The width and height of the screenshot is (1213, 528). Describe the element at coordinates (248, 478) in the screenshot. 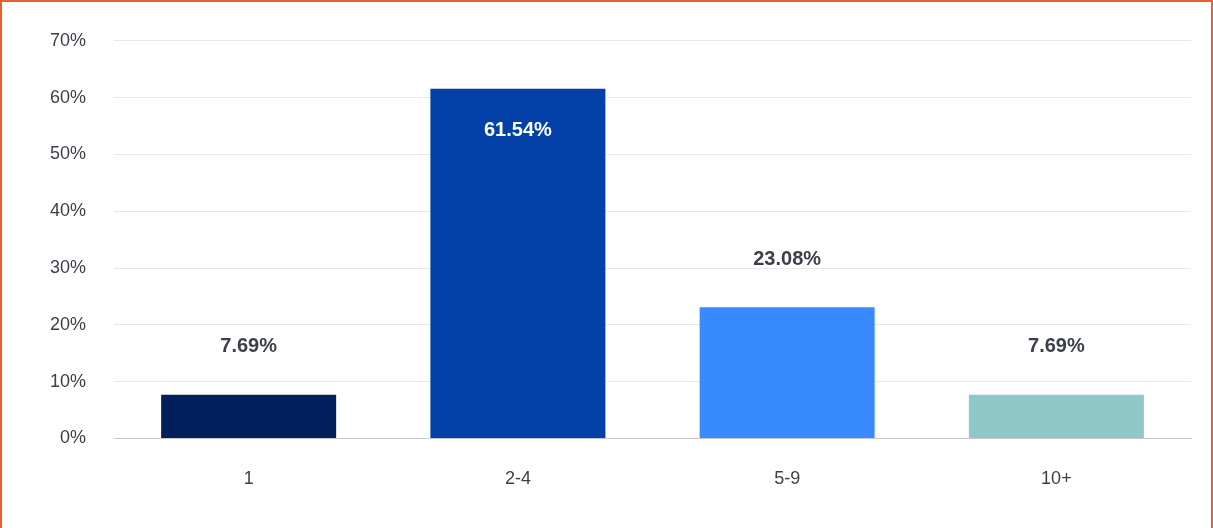

I see `x-tick-label: 1` at that location.